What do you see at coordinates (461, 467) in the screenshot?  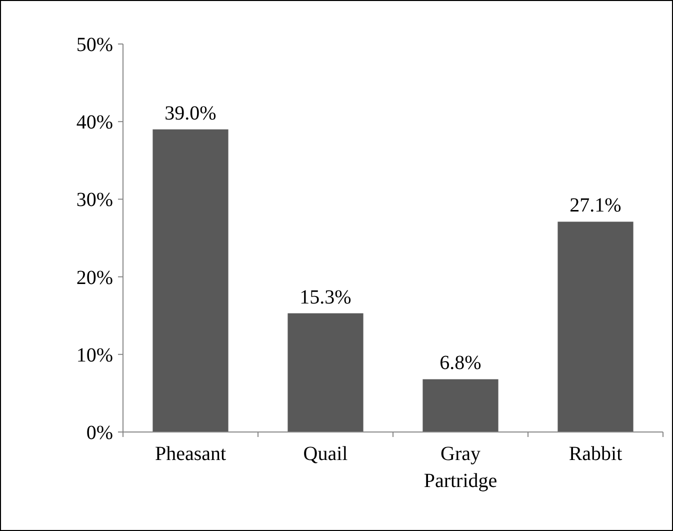 I see `x-tick-label: Gray Partridge` at bounding box center [461, 467].